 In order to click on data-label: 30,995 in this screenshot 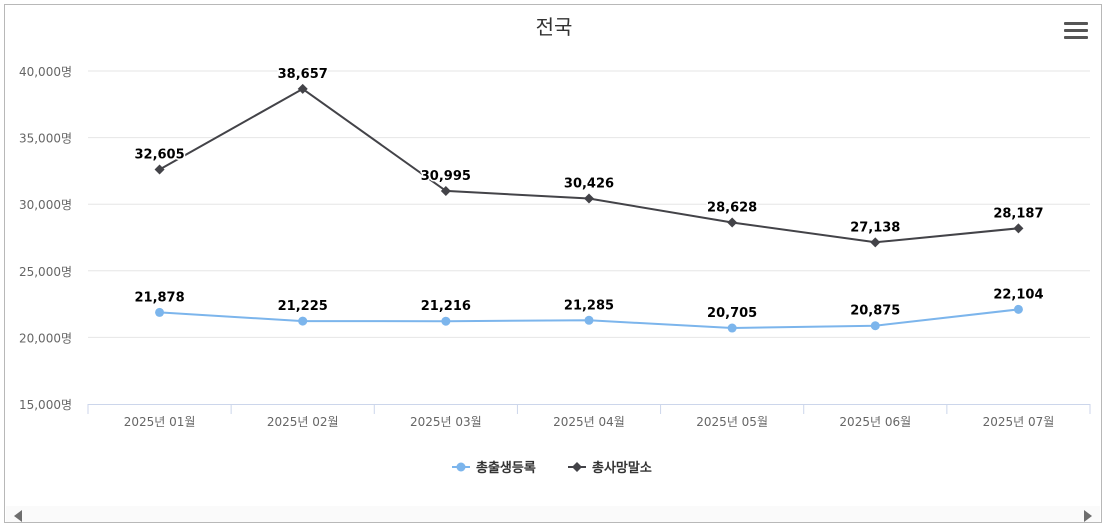, I will do `click(446, 176)`.